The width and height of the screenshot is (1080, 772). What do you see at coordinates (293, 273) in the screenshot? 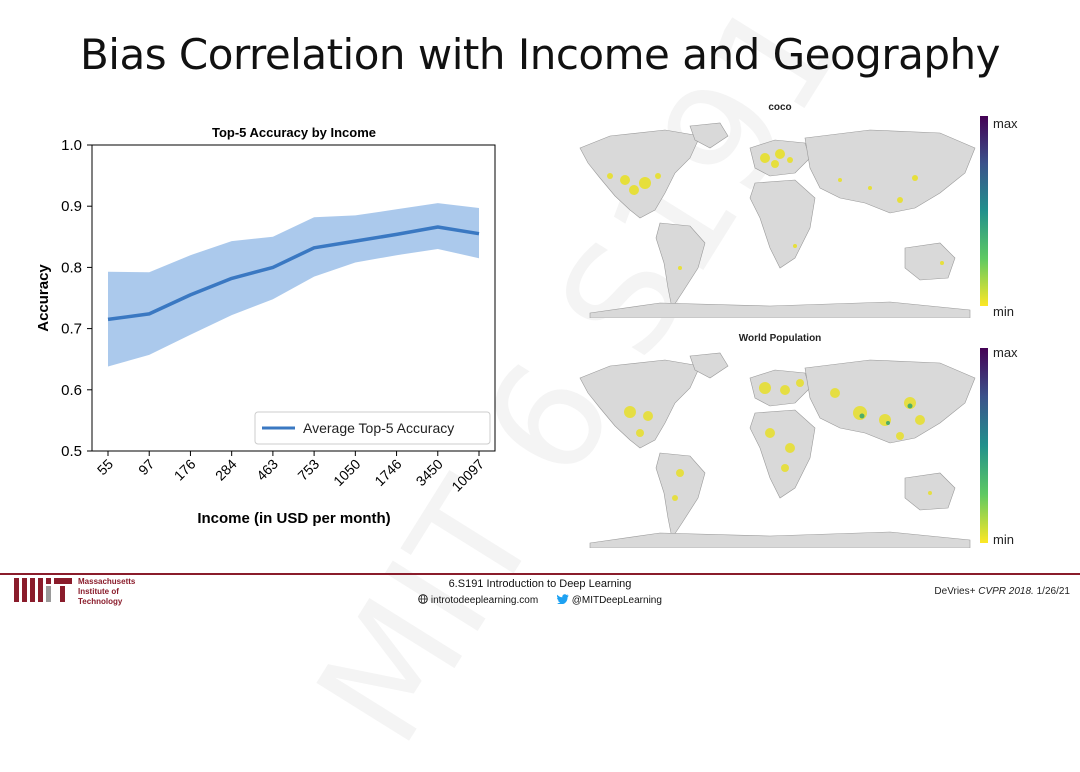
I see `series-line` at bounding box center [293, 273].